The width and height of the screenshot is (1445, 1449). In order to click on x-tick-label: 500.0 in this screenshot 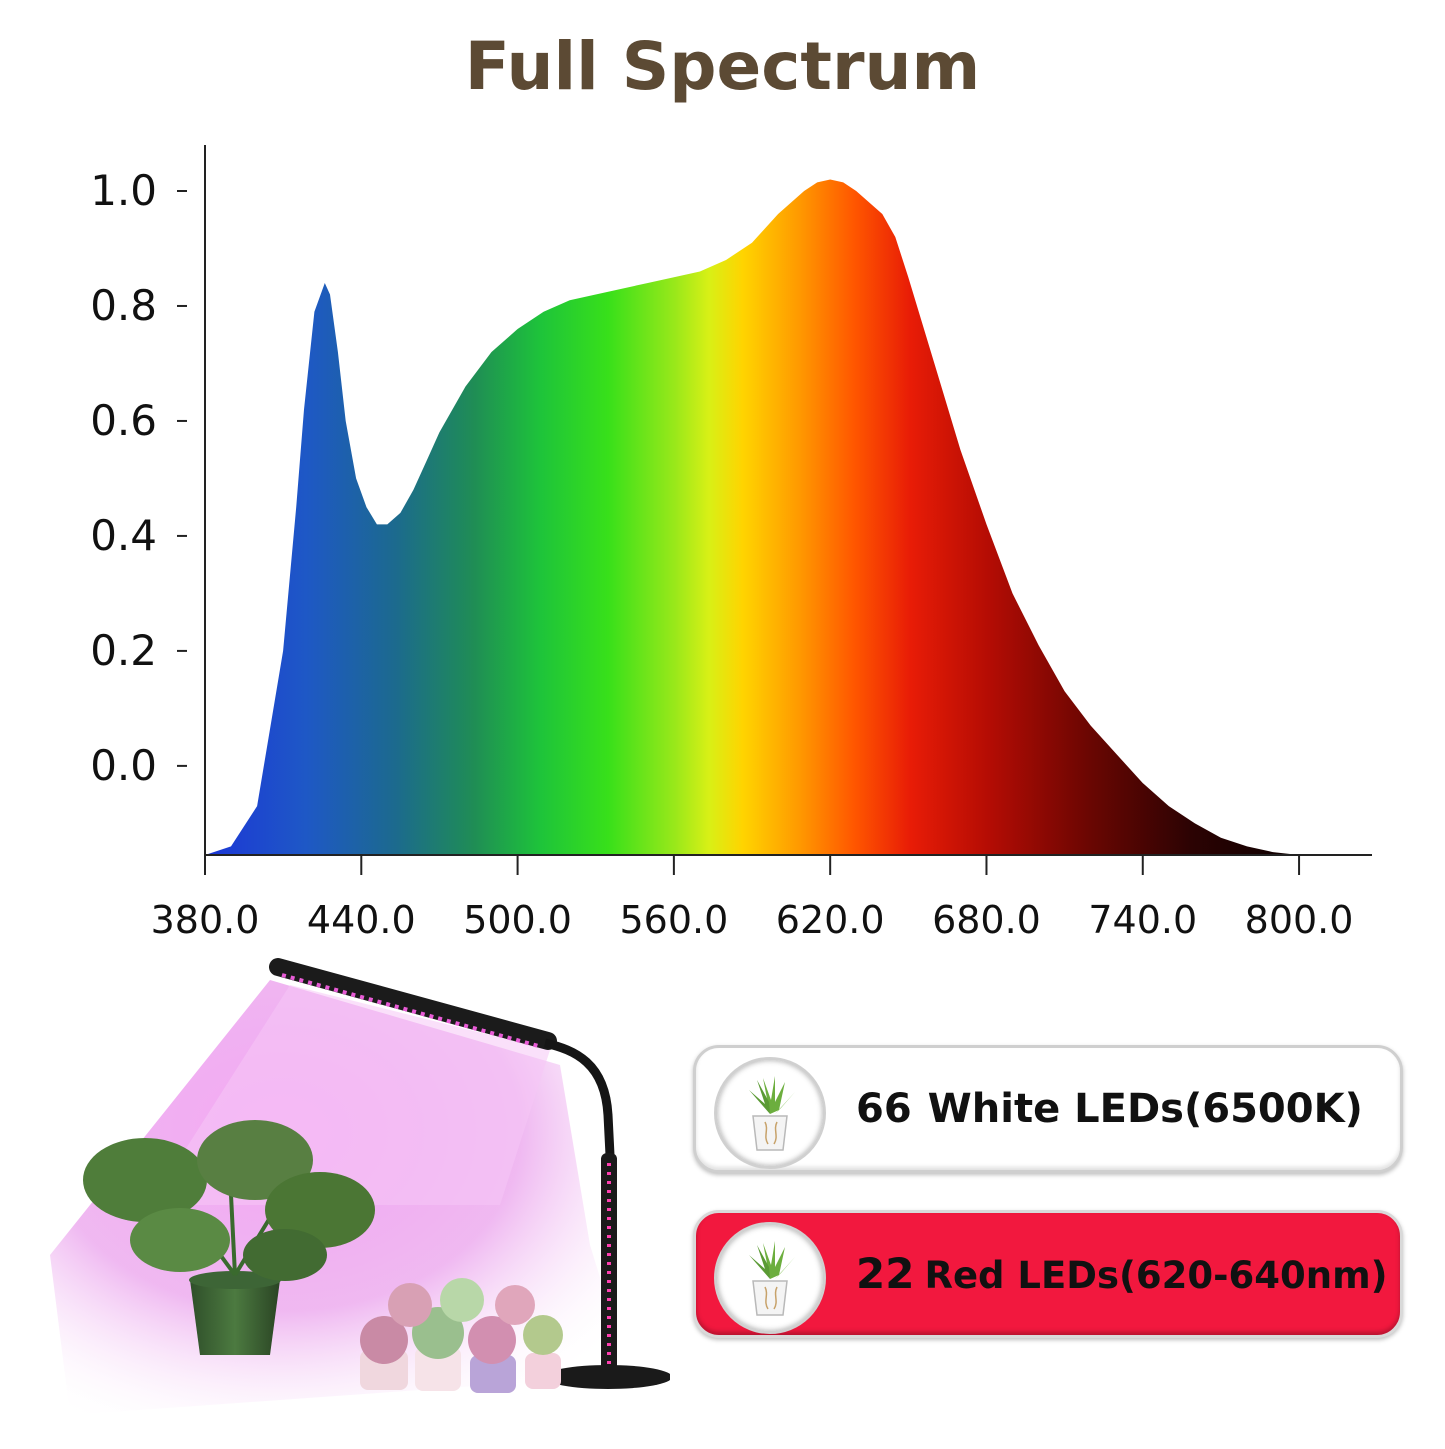, I will do `click(517, 920)`.